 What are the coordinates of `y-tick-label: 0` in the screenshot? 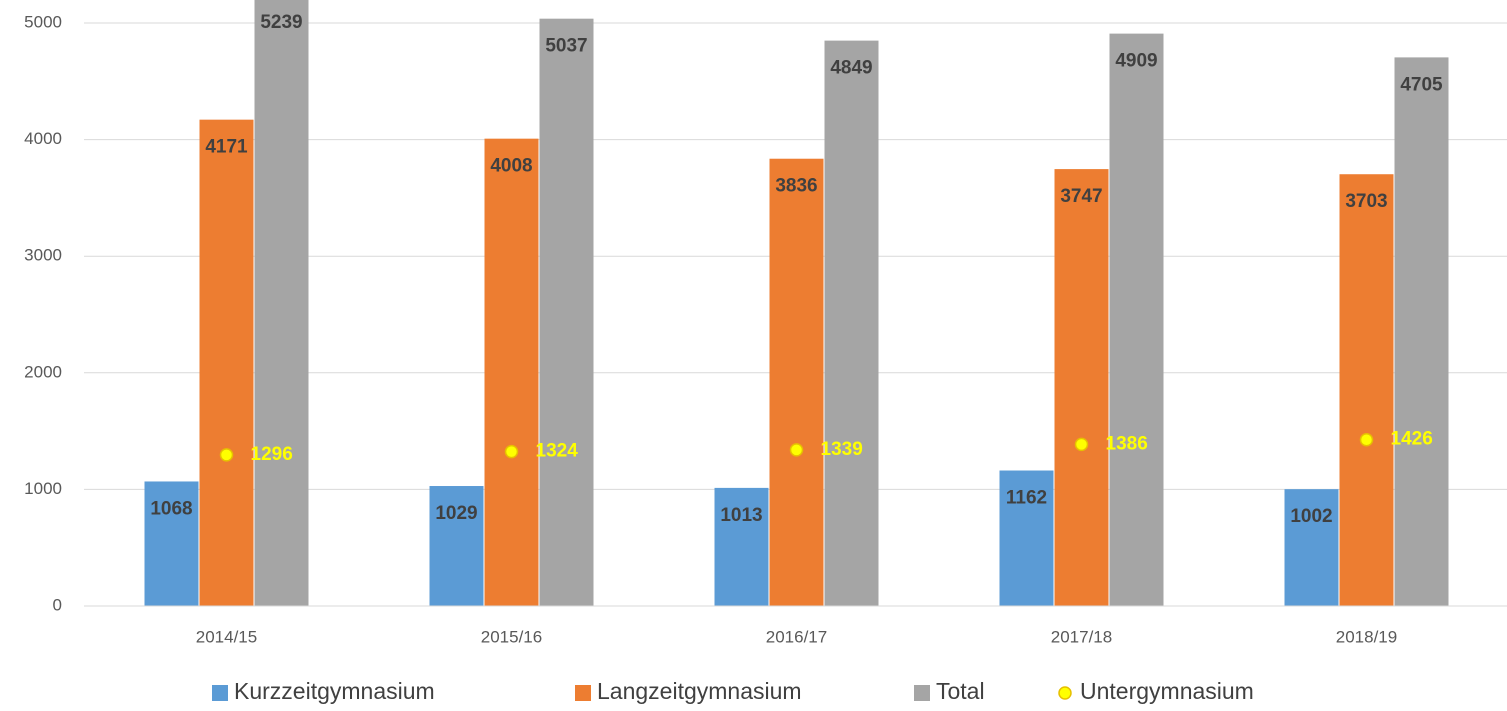 It's located at (57, 604).